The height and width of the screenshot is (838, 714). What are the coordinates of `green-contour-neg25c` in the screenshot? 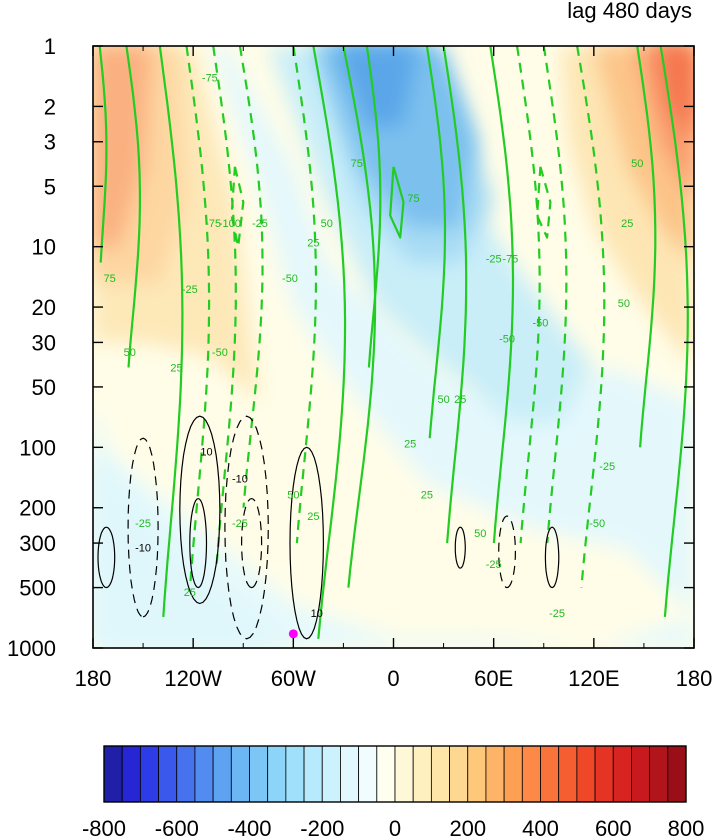 It's located at (528, 295).